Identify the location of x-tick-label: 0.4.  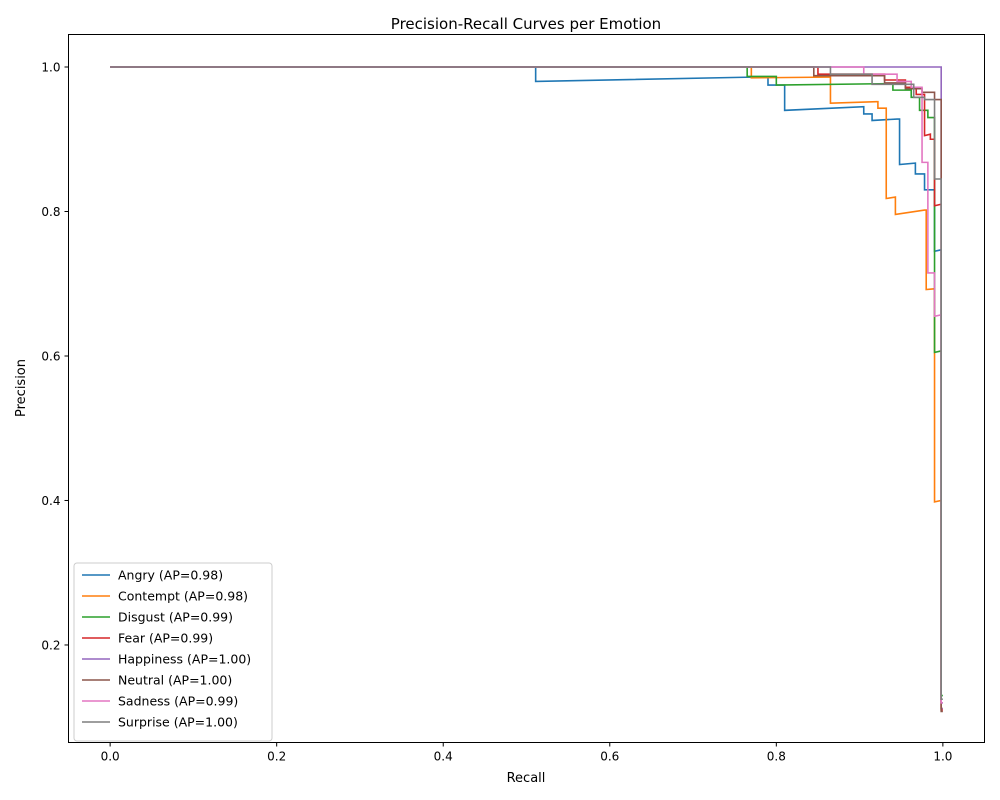
(443, 757).